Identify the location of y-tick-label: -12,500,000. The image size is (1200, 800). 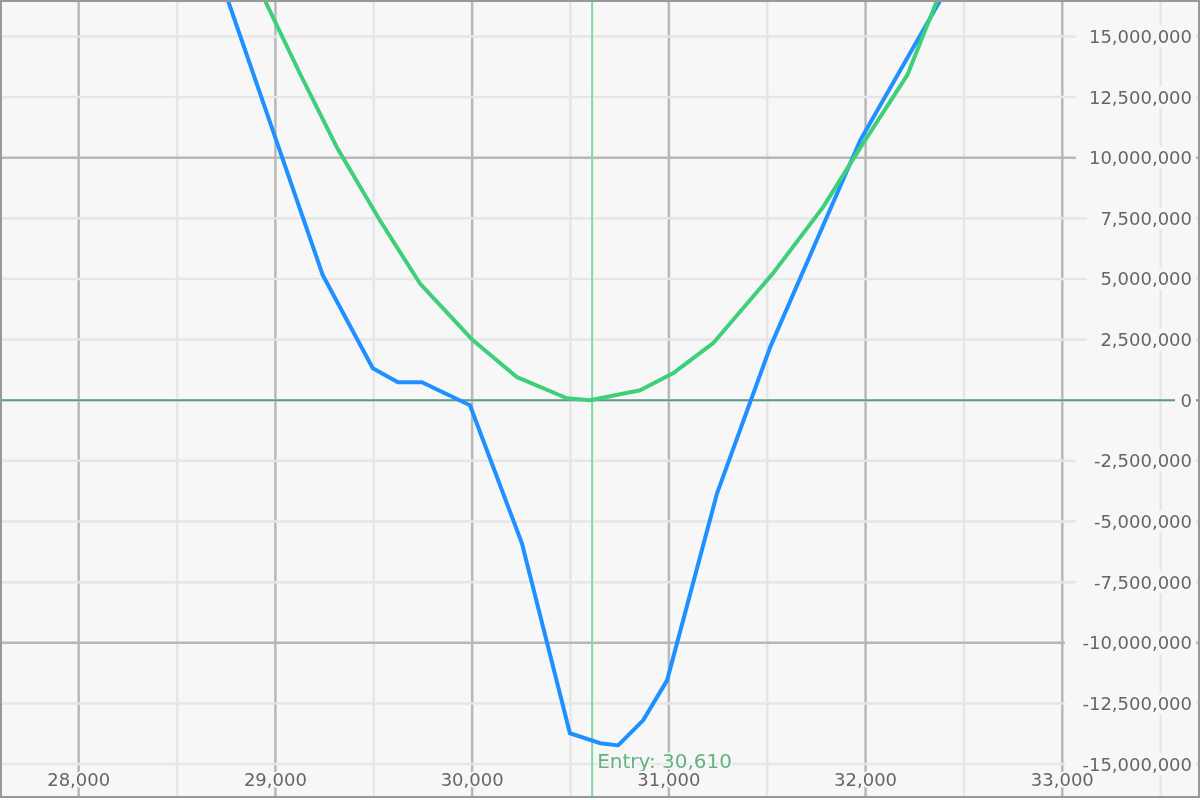
(1137, 703).